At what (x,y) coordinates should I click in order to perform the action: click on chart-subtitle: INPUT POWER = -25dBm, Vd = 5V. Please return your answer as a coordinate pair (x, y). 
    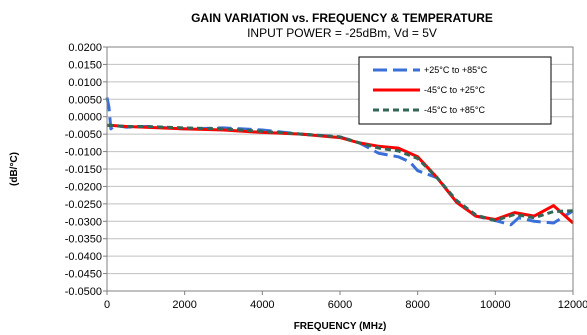
    Looking at the image, I should click on (342, 33).